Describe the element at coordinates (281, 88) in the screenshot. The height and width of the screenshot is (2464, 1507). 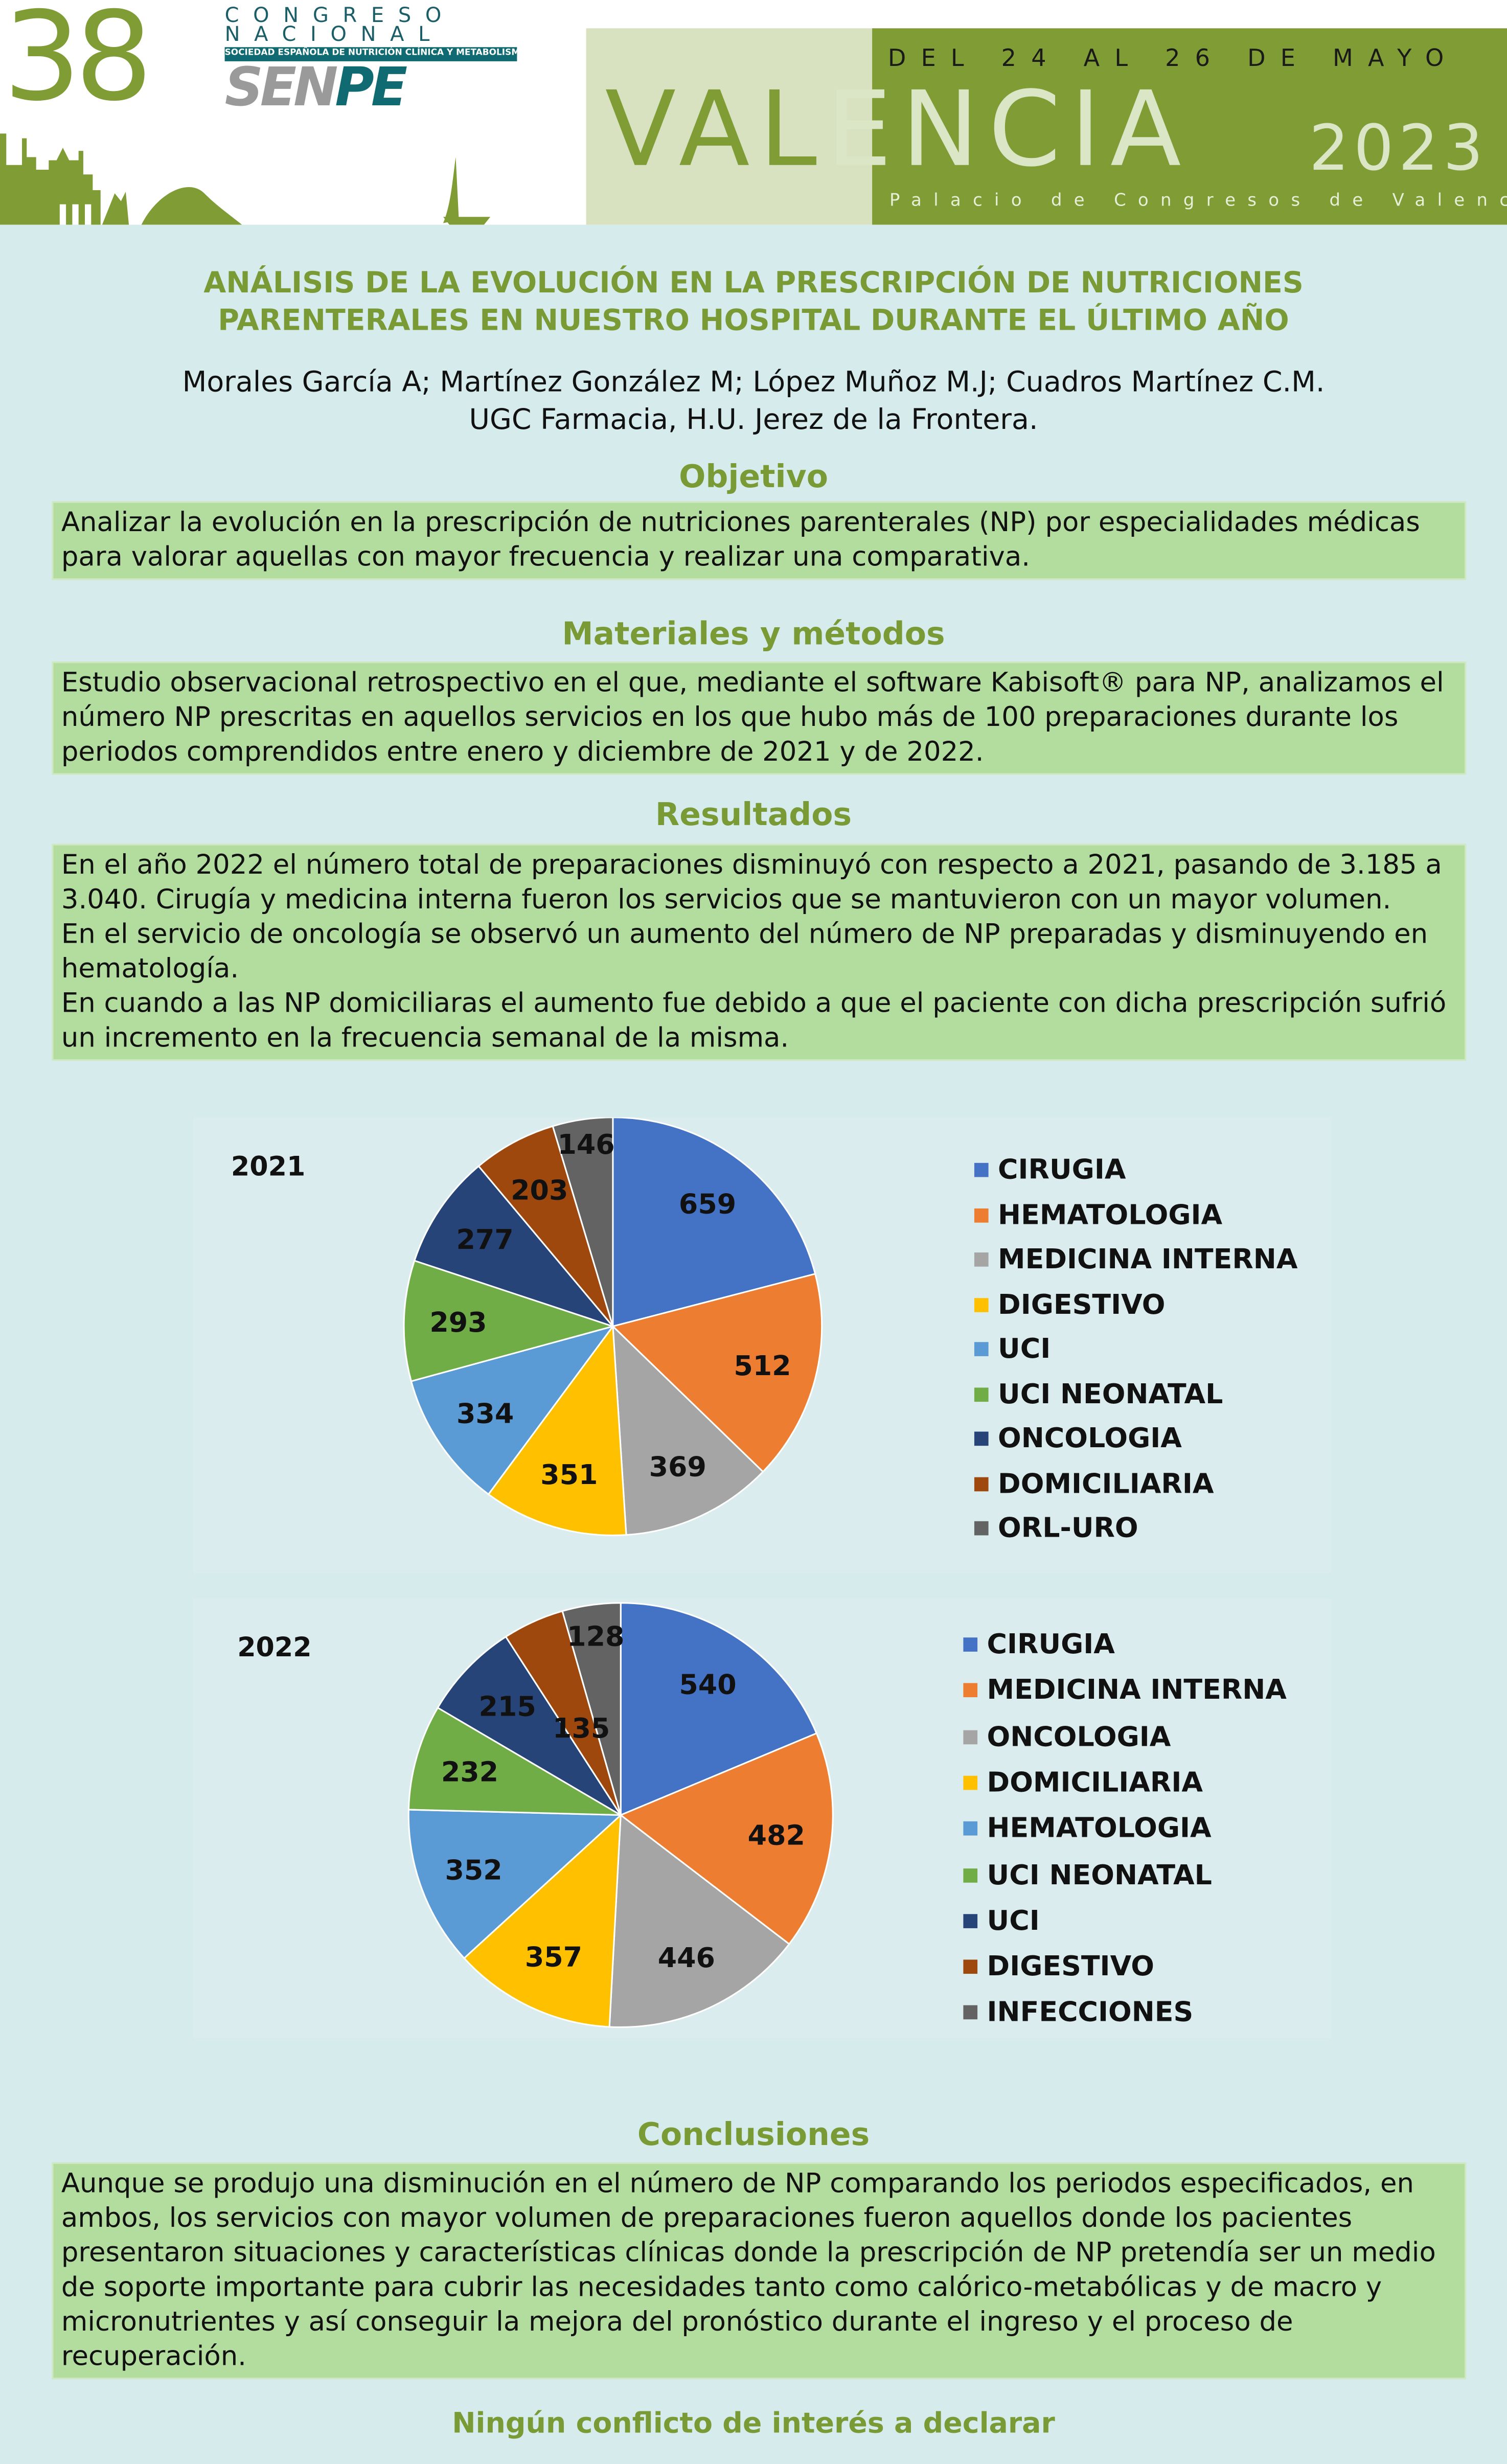
I see `logo-sen: SEN` at that location.